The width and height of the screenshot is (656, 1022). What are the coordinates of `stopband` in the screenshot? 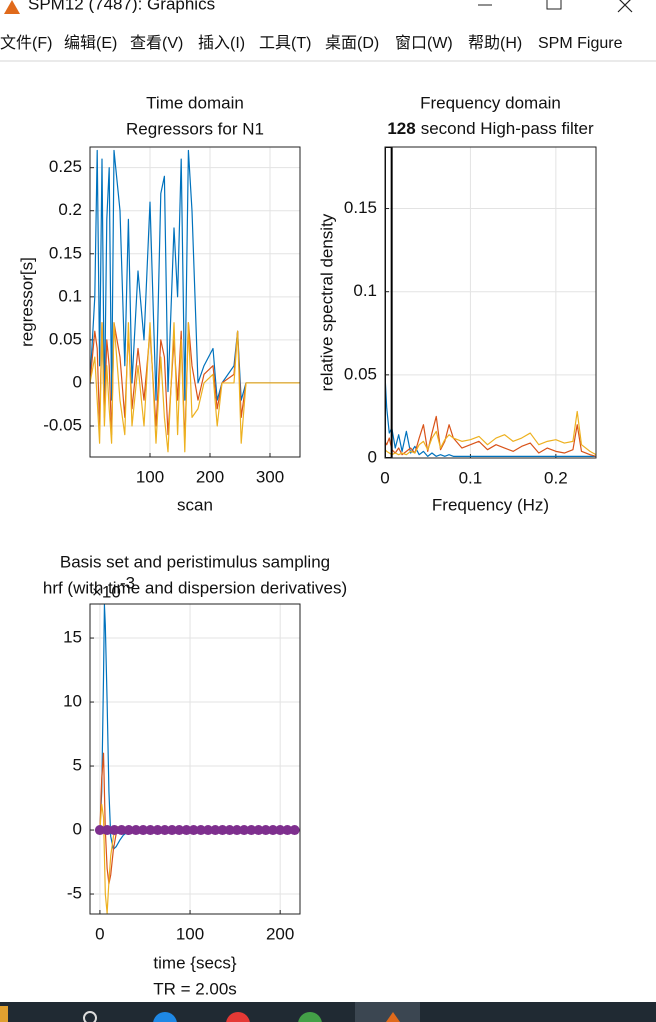 It's located at (389, 302).